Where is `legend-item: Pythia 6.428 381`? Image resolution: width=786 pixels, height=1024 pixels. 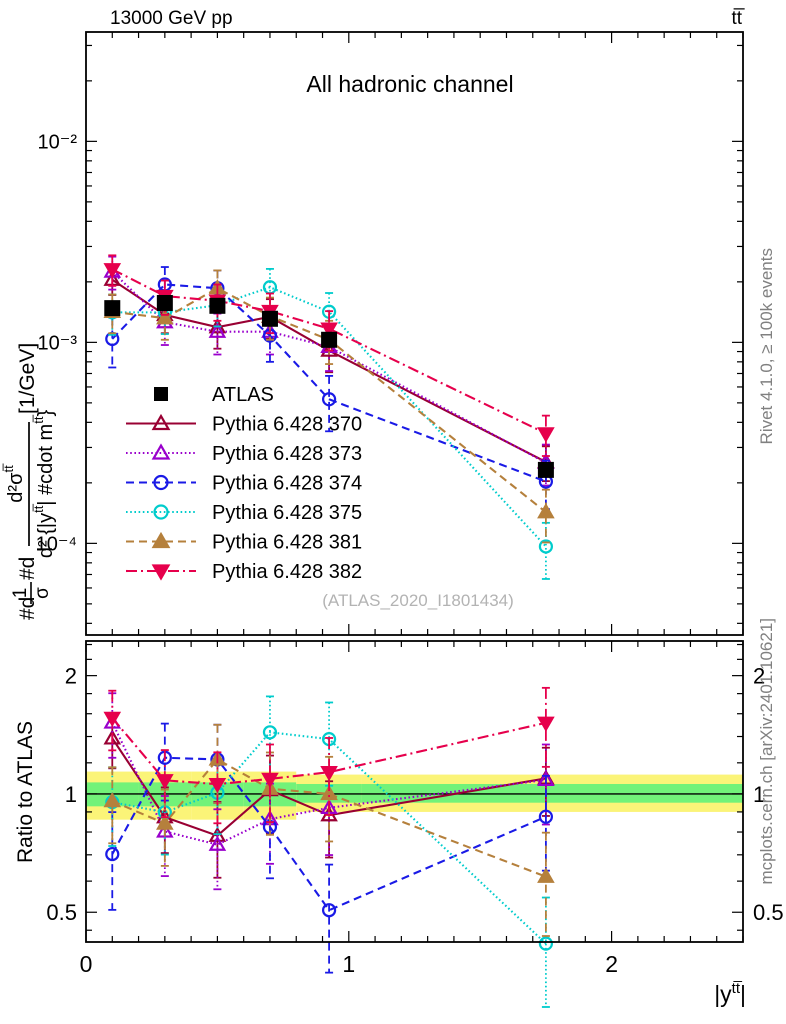 legend-item: Pythia 6.428 381 is located at coordinates (244, 543).